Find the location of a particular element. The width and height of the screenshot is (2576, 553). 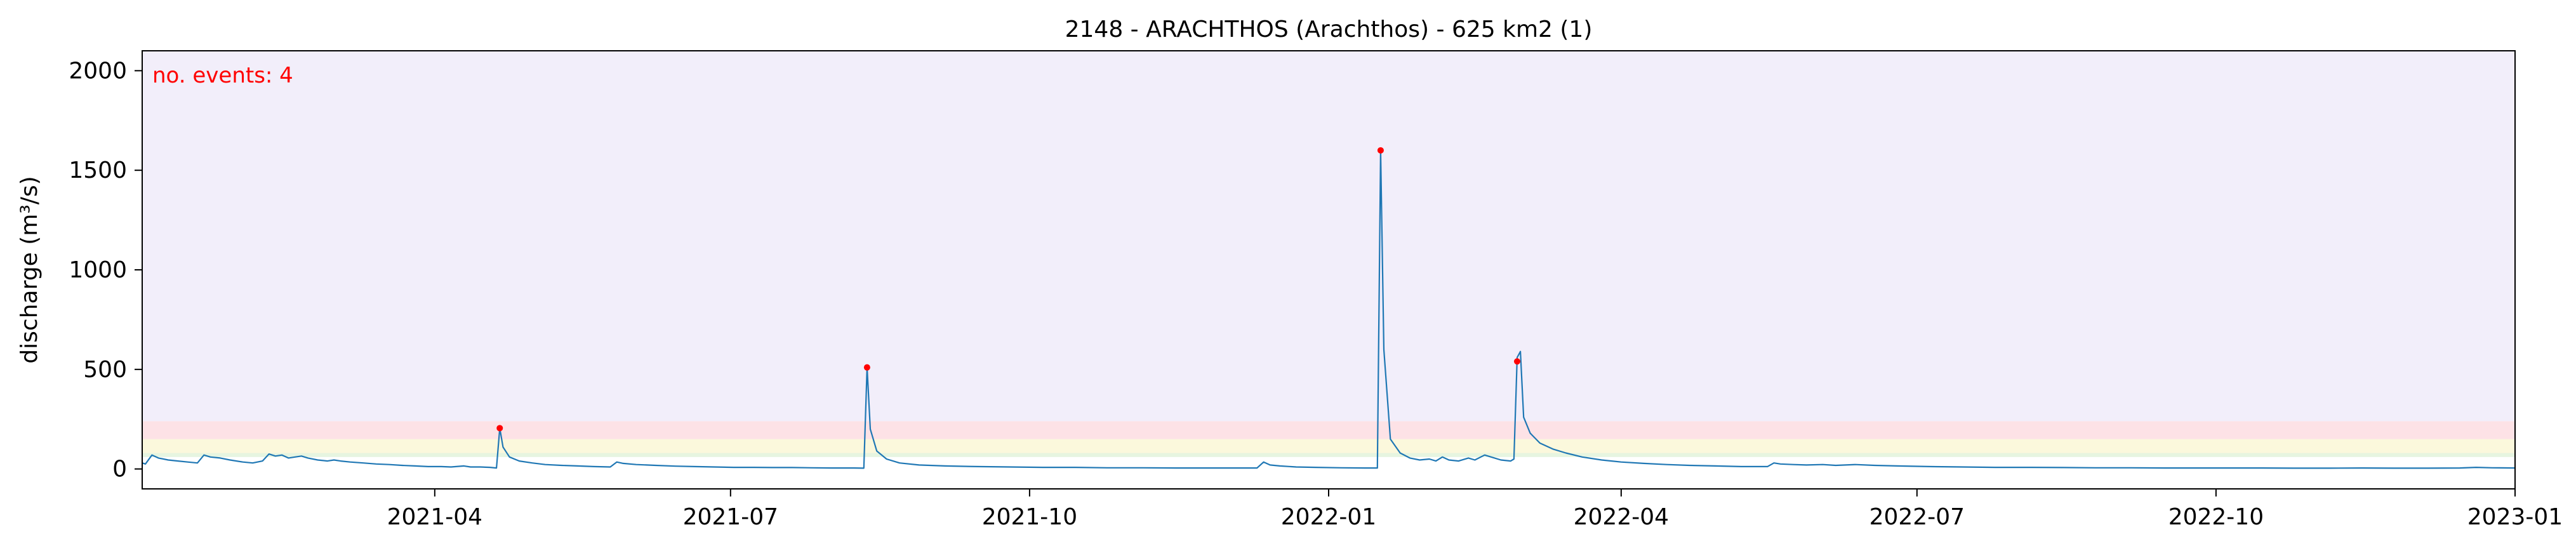

events-count-annotation: no. events: 4 is located at coordinates (222, 75).